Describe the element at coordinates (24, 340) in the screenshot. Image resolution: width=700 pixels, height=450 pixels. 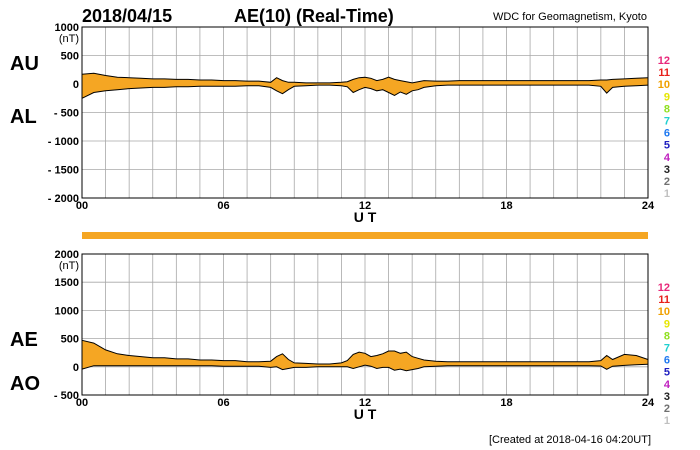
I see `series-label-ae: AE` at that location.